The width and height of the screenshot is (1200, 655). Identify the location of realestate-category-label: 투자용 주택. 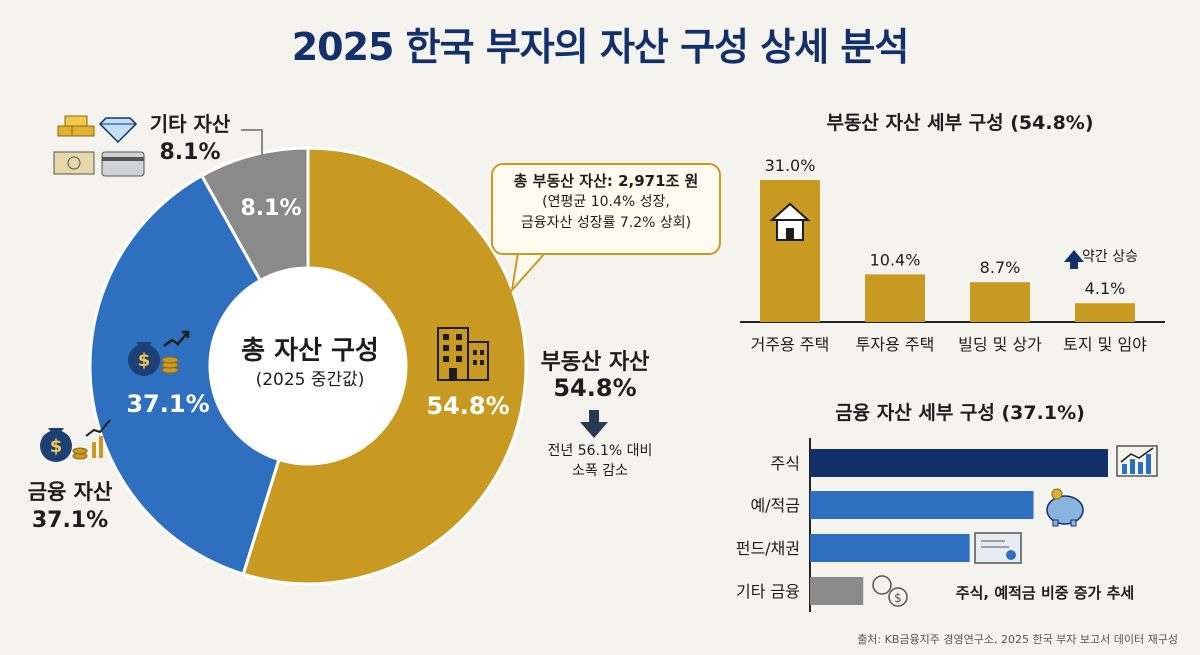
(895, 344).